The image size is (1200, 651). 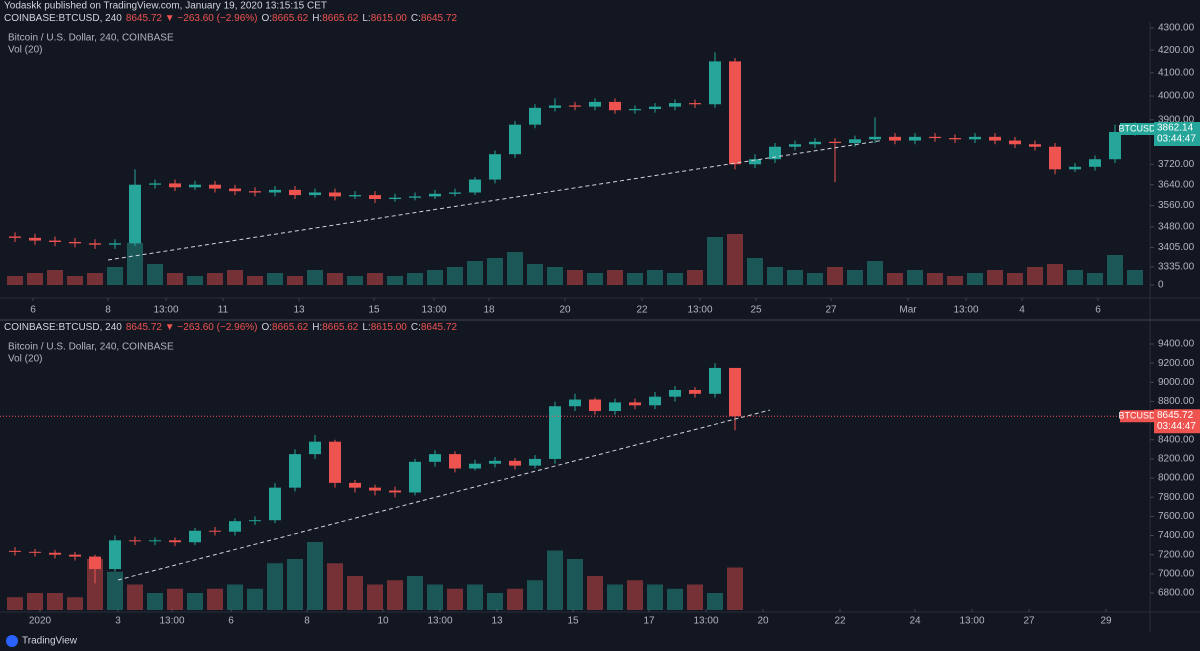 I want to click on x-tick-label: 27, so click(x=831, y=310).